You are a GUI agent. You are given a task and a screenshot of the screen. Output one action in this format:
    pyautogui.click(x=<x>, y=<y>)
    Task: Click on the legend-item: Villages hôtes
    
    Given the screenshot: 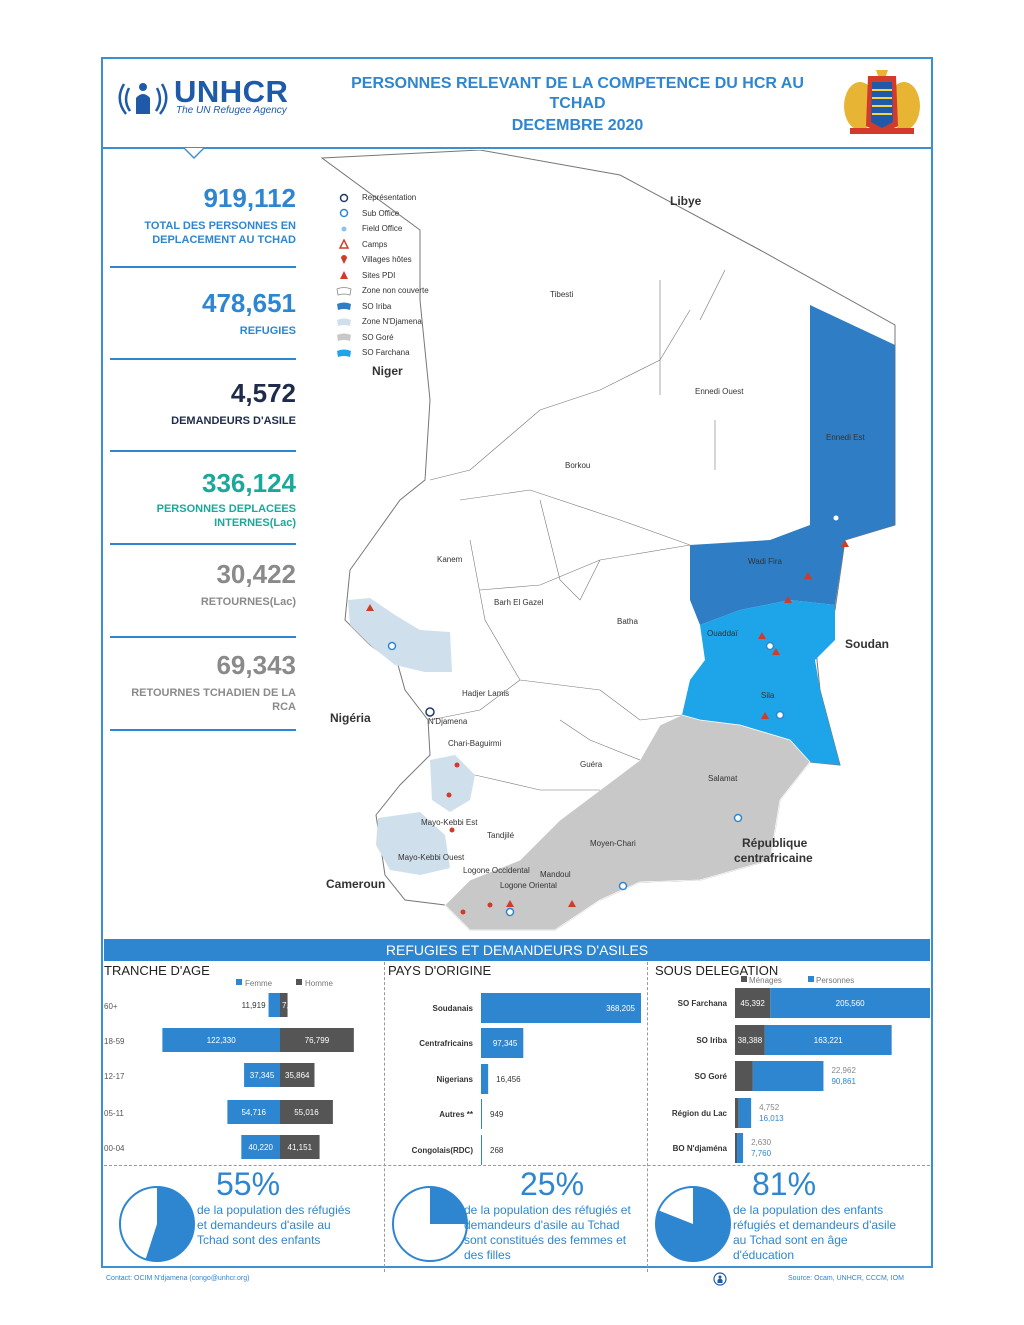 What is the action you would take?
    pyautogui.click(x=382, y=260)
    